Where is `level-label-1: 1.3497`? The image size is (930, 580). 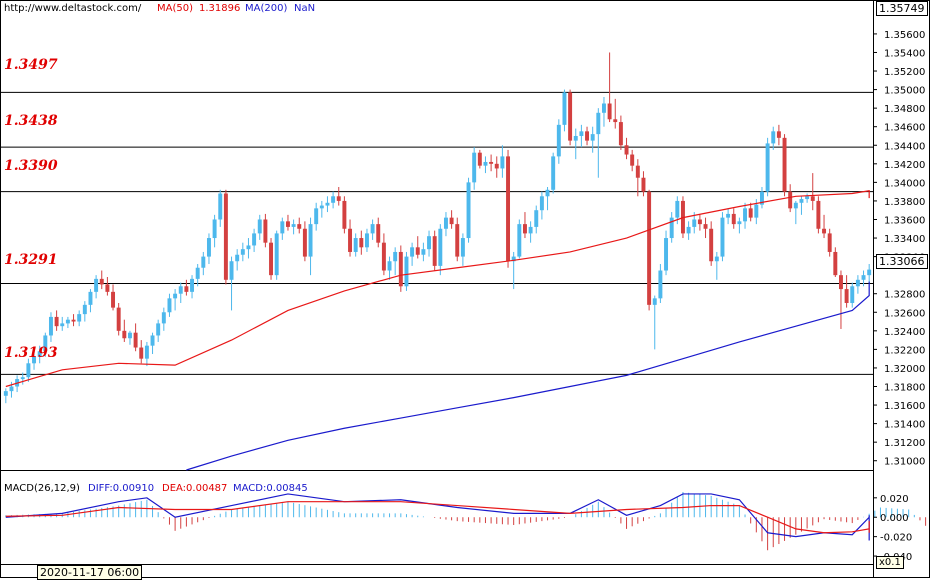
level-label-1: 1.3497 is located at coordinates (31, 65).